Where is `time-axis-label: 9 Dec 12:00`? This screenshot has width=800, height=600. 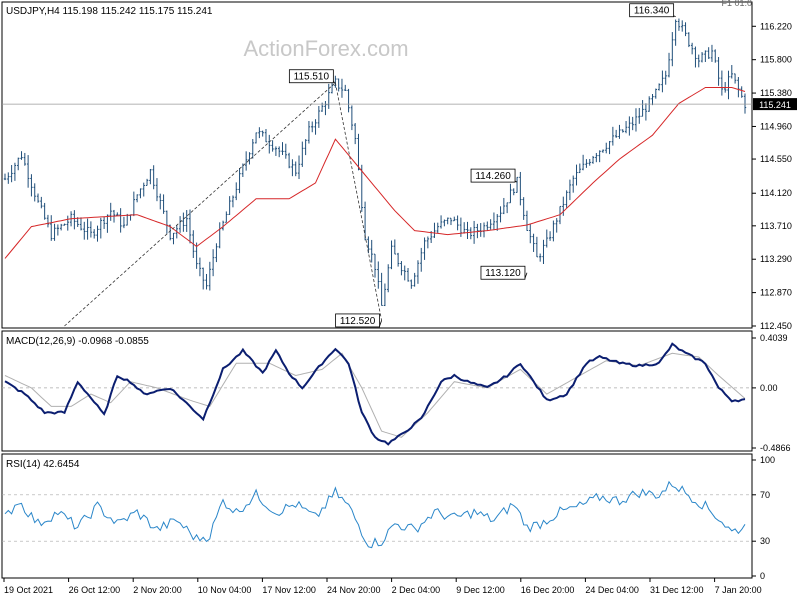 time-axis-label: 9 Dec 12:00 is located at coordinates (480, 590).